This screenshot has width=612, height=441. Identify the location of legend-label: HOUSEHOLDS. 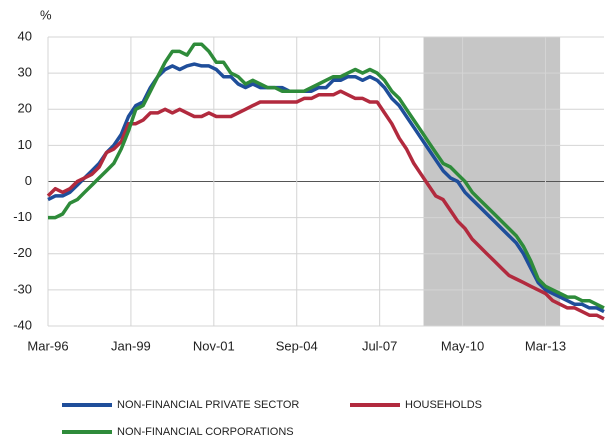
(443, 405).